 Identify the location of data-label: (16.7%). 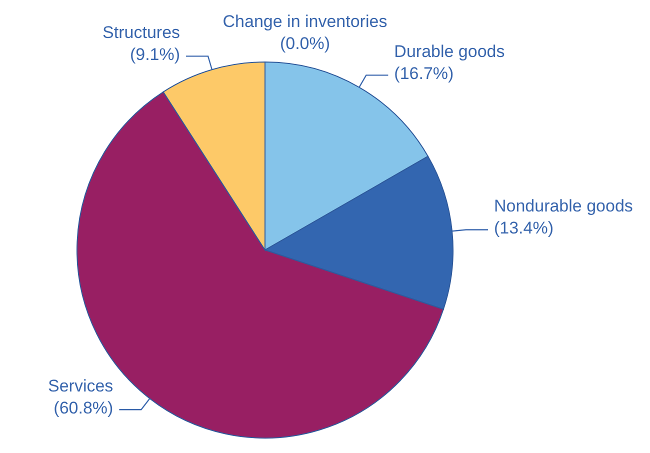
(424, 74).